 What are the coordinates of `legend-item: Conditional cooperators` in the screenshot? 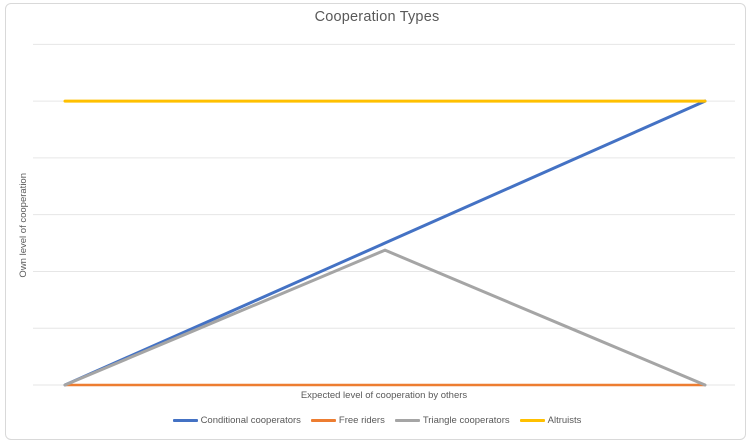 It's located at (236, 420).